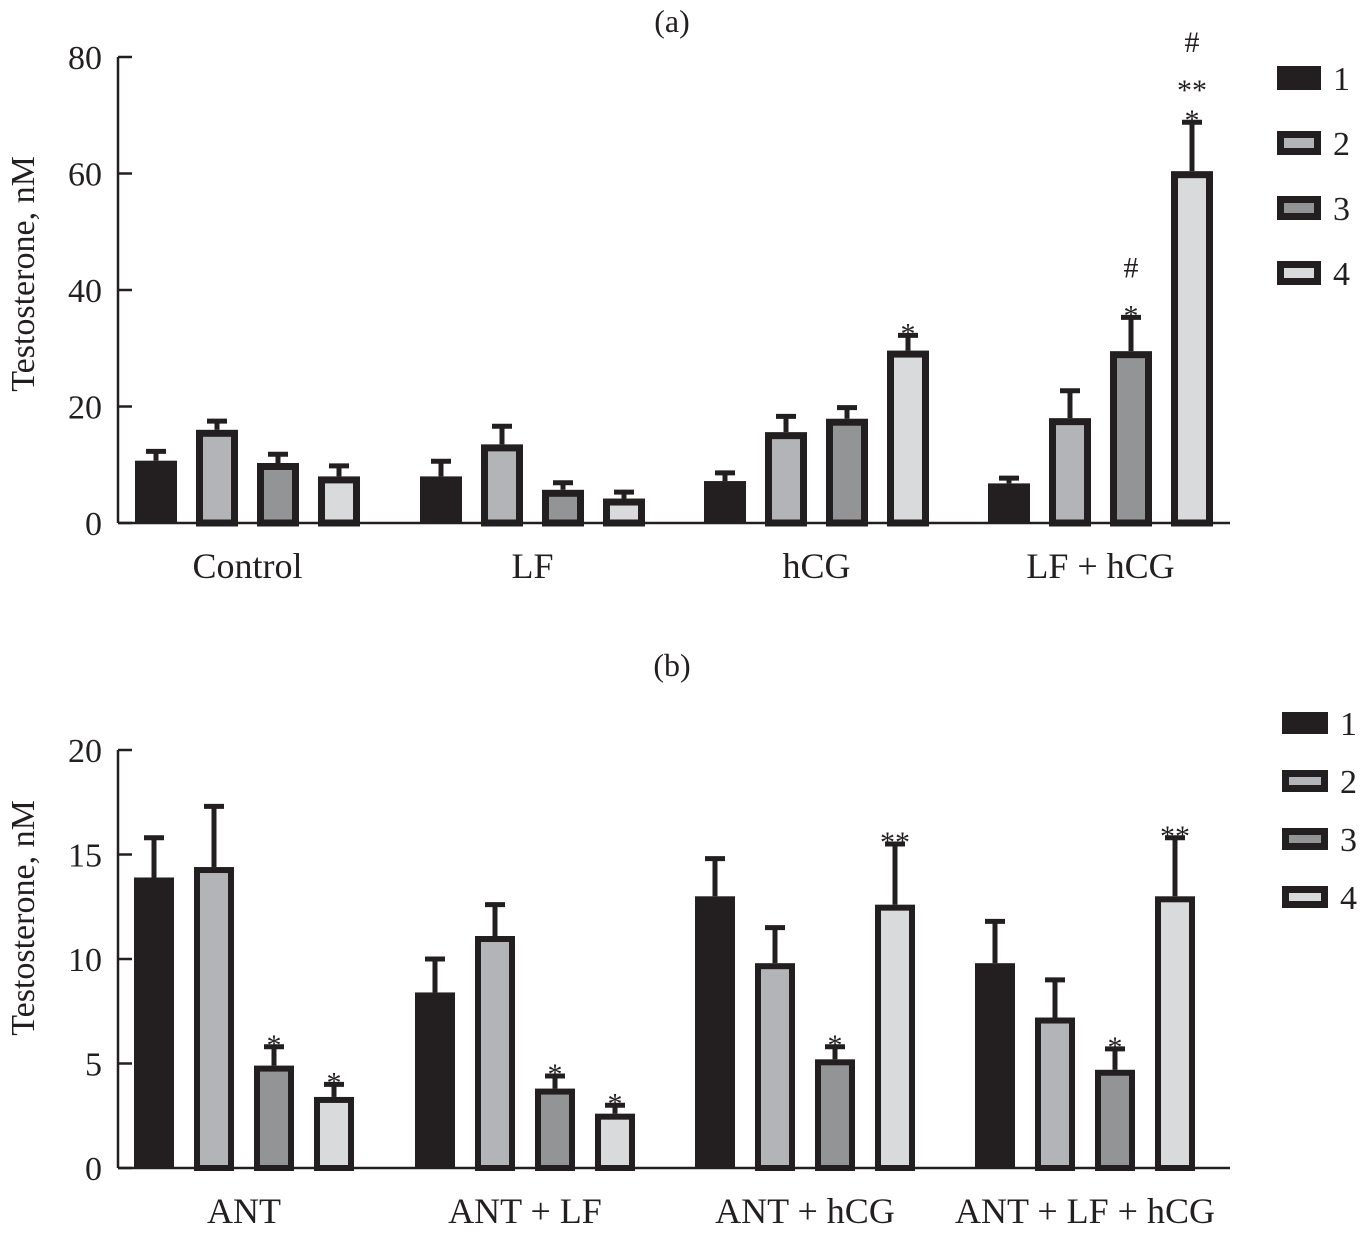  Describe the element at coordinates (85, 58) in the screenshot. I see `y-tick-label: 80` at that location.